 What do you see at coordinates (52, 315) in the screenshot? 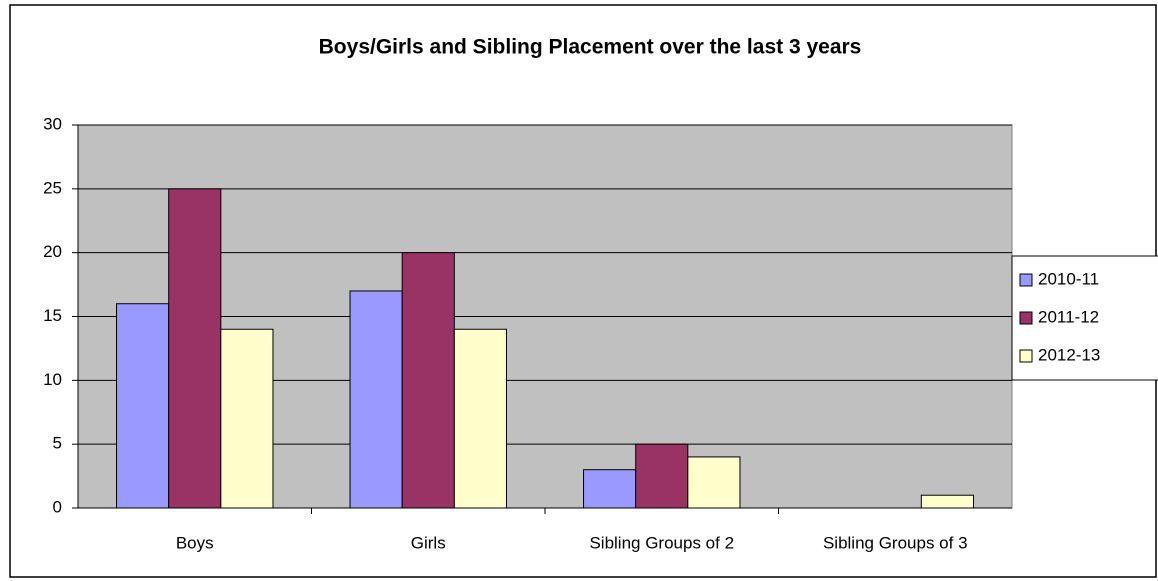
I see `y-tick-label: 15` at bounding box center [52, 315].